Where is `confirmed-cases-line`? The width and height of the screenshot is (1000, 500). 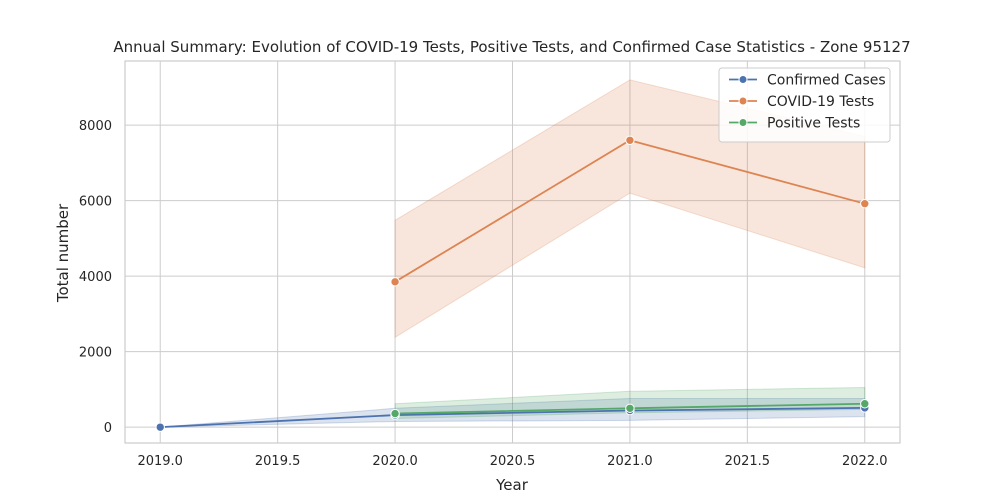 confirmed-cases-line is located at coordinates (512, 417).